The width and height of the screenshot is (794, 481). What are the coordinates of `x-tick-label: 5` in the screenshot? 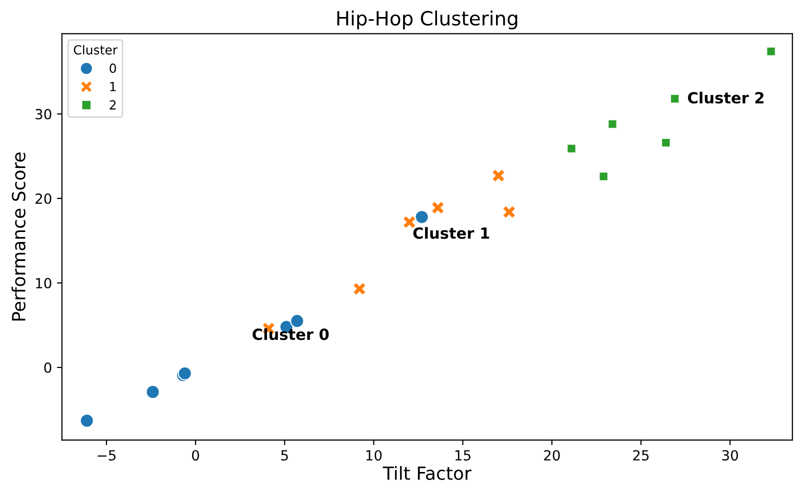 It's located at (284, 455).